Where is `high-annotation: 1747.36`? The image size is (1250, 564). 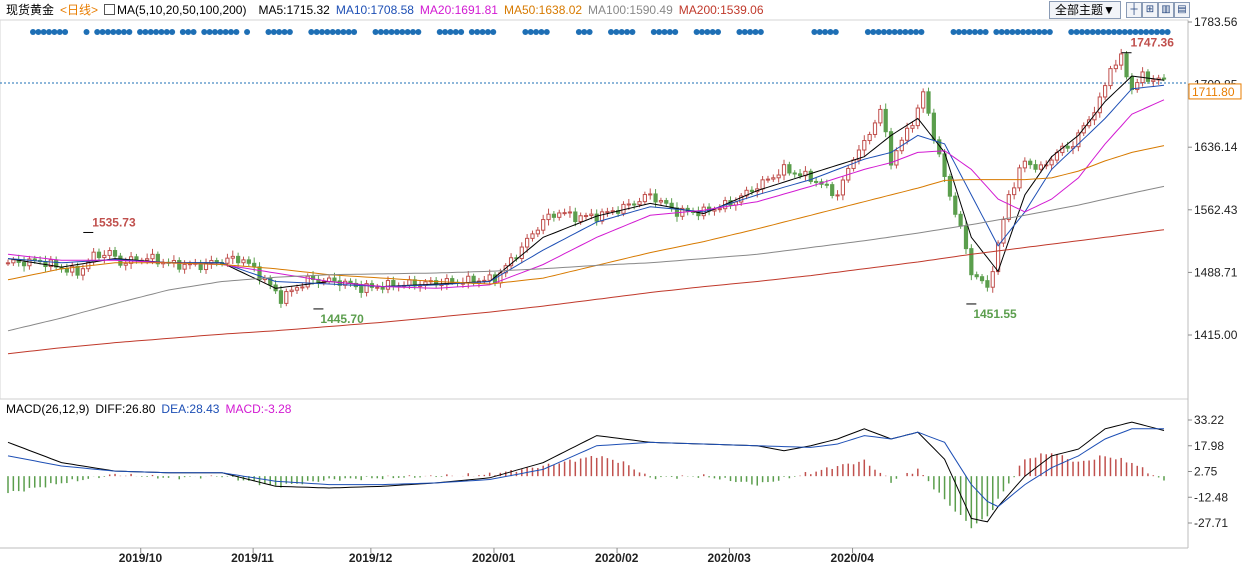
high-annotation: 1747.36 is located at coordinates (1153, 43).